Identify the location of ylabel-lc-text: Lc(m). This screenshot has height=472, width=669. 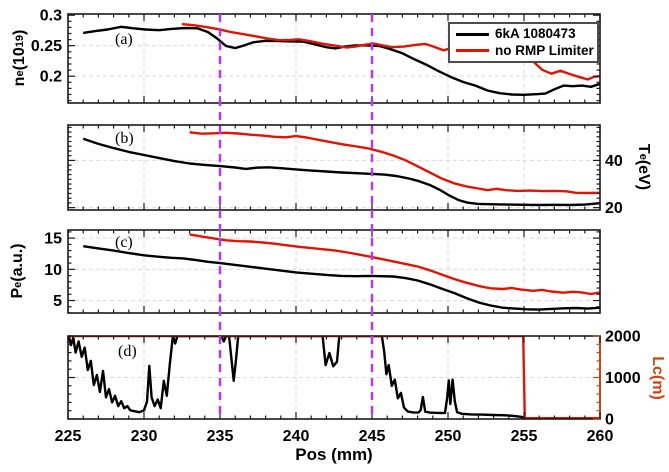
(657, 378).